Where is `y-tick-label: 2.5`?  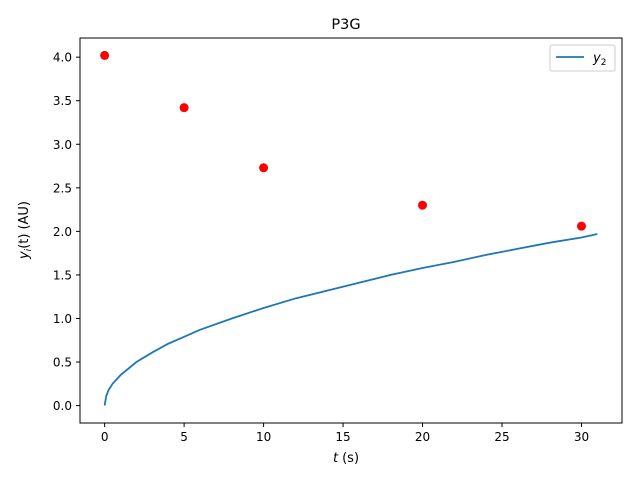 y-tick-label: 2.5 is located at coordinates (62, 188).